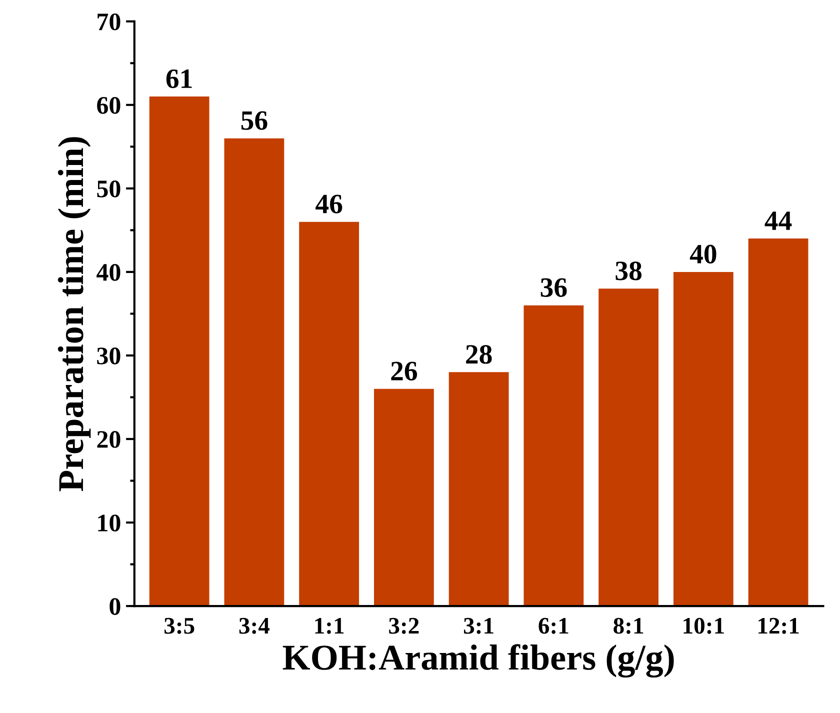 The width and height of the screenshot is (840, 713). What do you see at coordinates (254, 626) in the screenshot?
I see `x-tick-label: 3:4` at bounding box center [254, 626].